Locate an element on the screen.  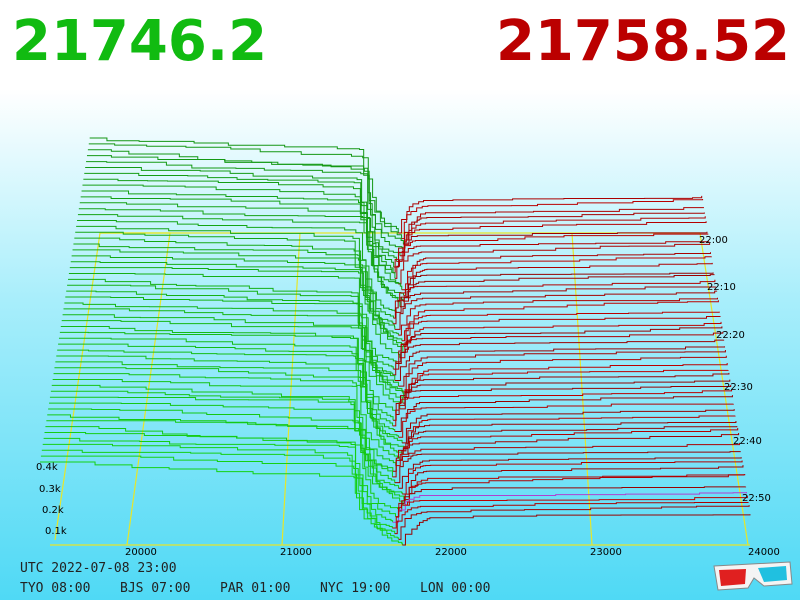
red-lens is located at coordinates (732, 577).